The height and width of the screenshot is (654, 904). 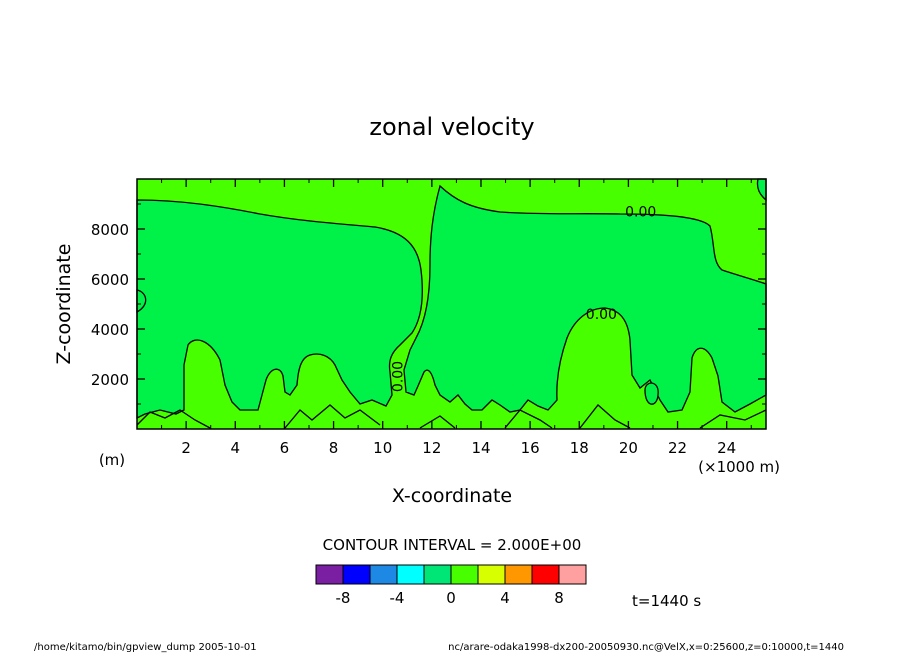 I want to click on y-axis-title: Z-coordinate, so click(x=64, y=304).